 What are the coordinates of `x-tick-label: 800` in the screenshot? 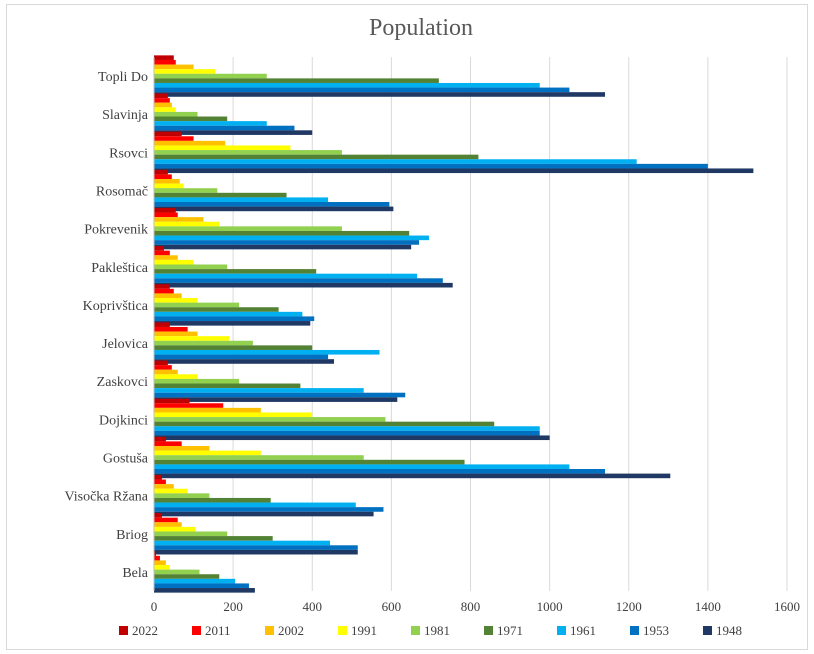 It's located at (471, 606).